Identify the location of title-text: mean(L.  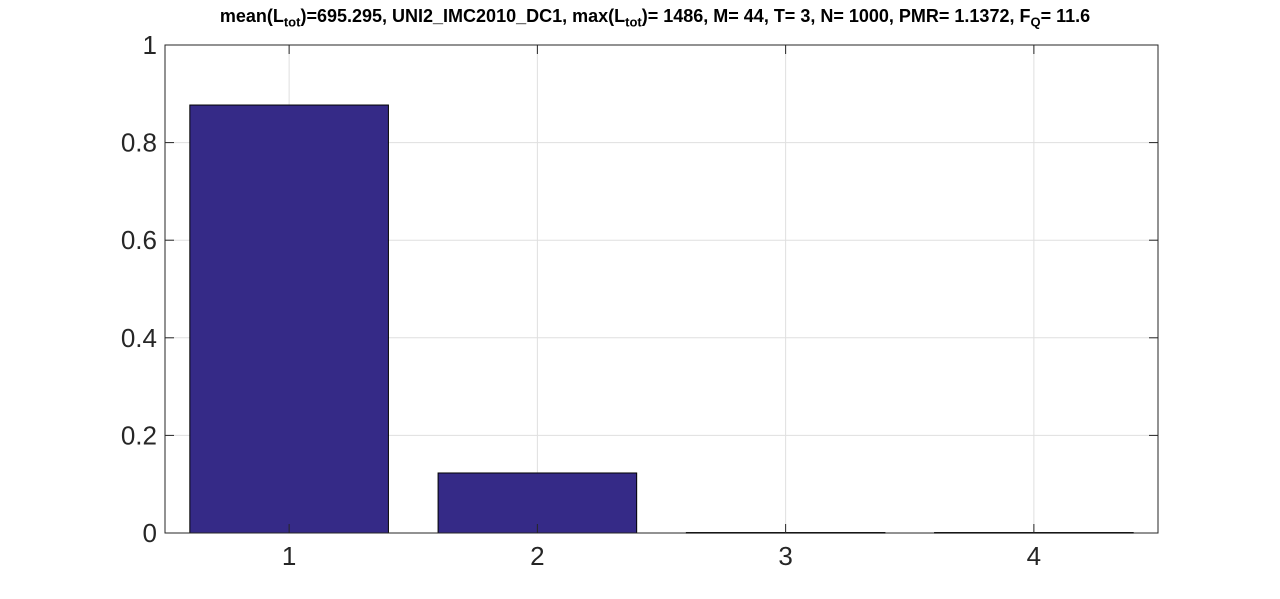
(251, 16).